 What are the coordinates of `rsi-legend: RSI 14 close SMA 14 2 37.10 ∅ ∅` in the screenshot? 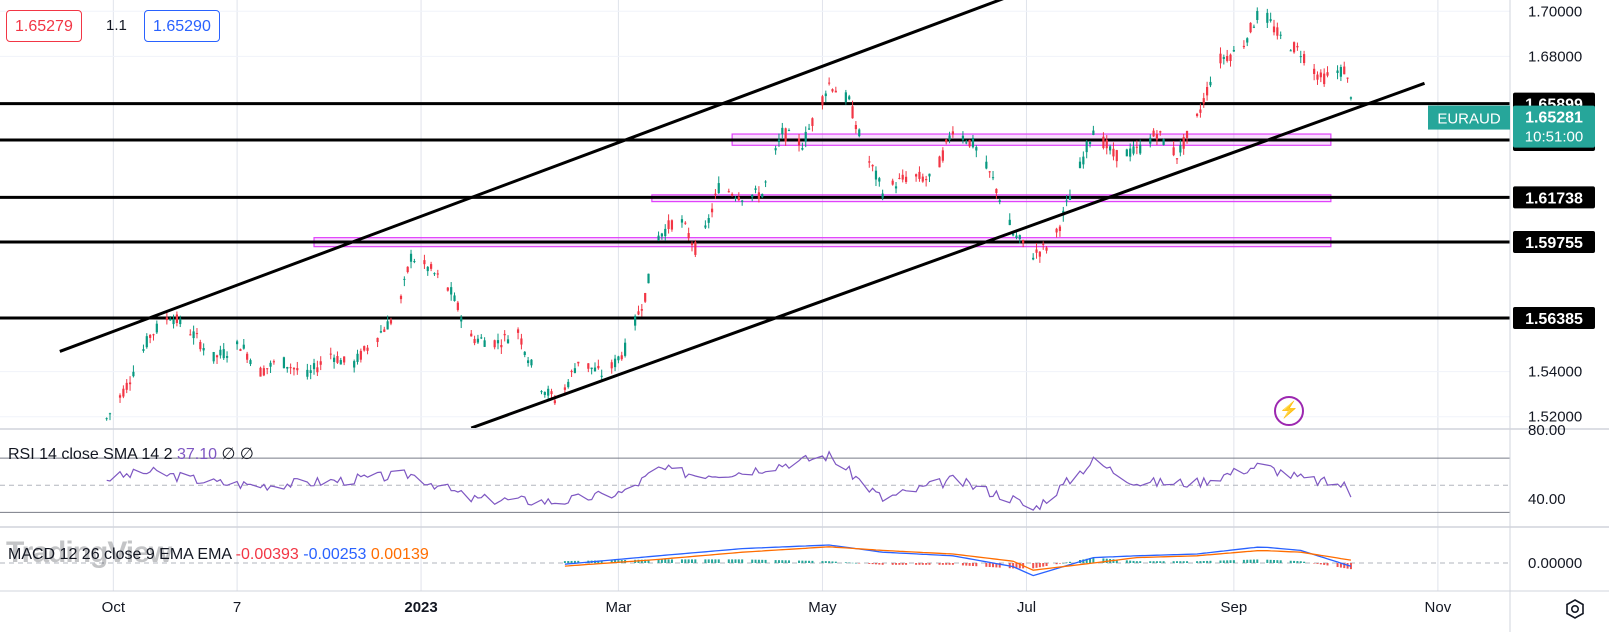 It's located at (131, 454).